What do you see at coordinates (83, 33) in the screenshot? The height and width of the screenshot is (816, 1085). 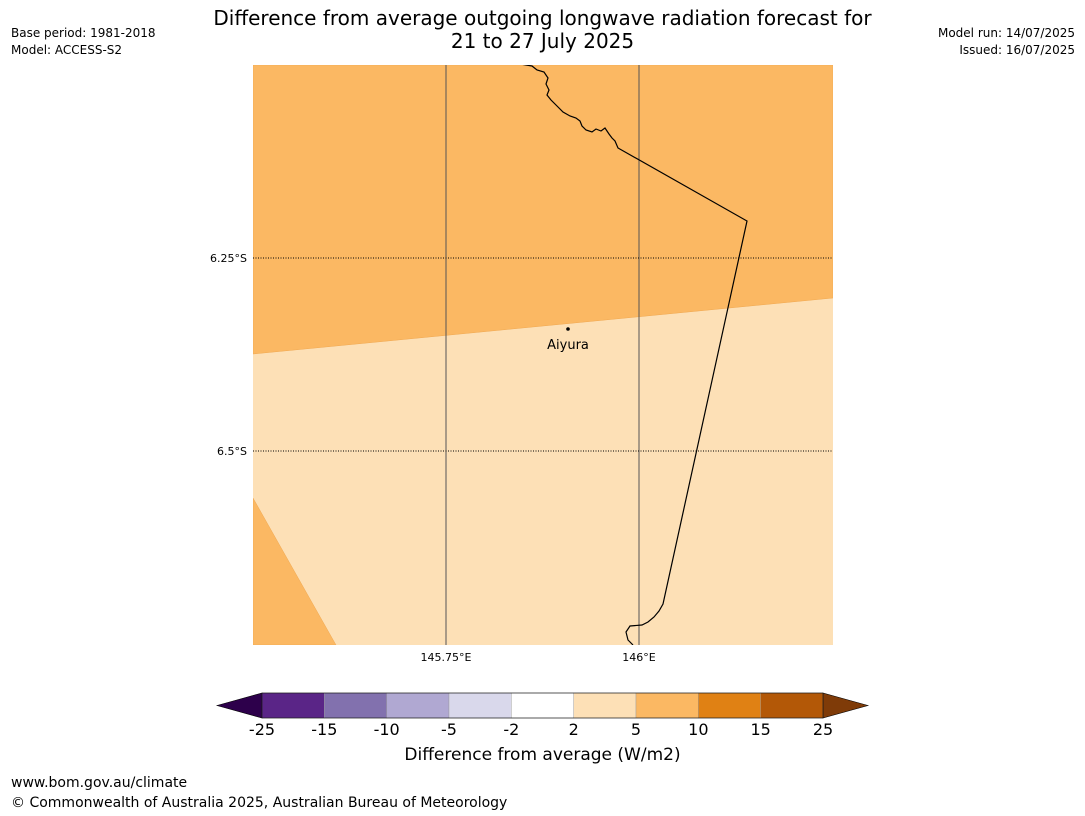 I see `base-period: Base period: 1981-2018` at bounding box center [83, 33].